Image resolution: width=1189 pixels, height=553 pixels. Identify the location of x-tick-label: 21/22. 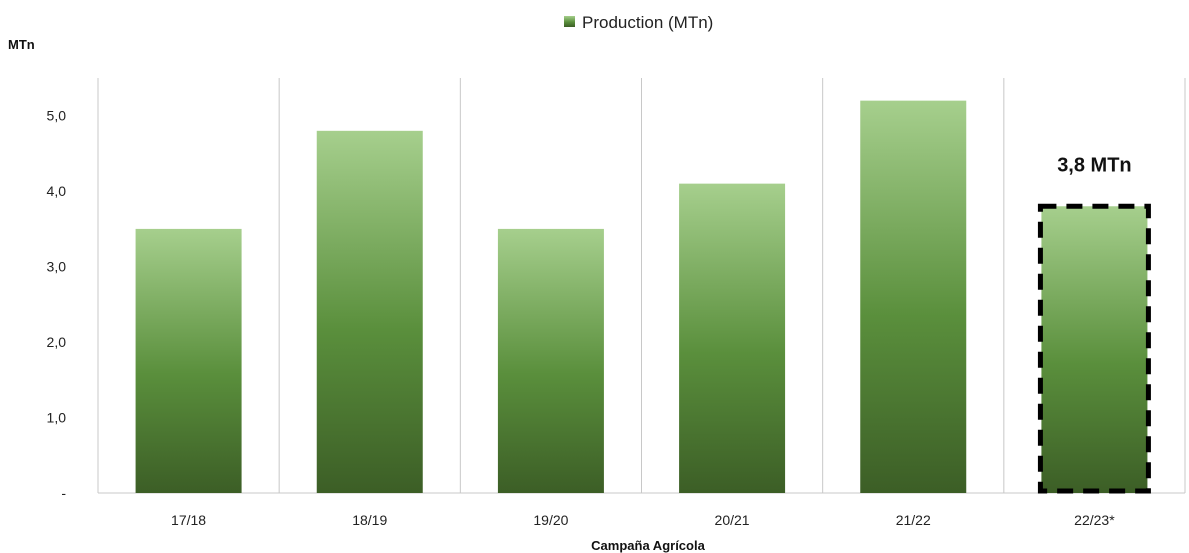
(913, 520).